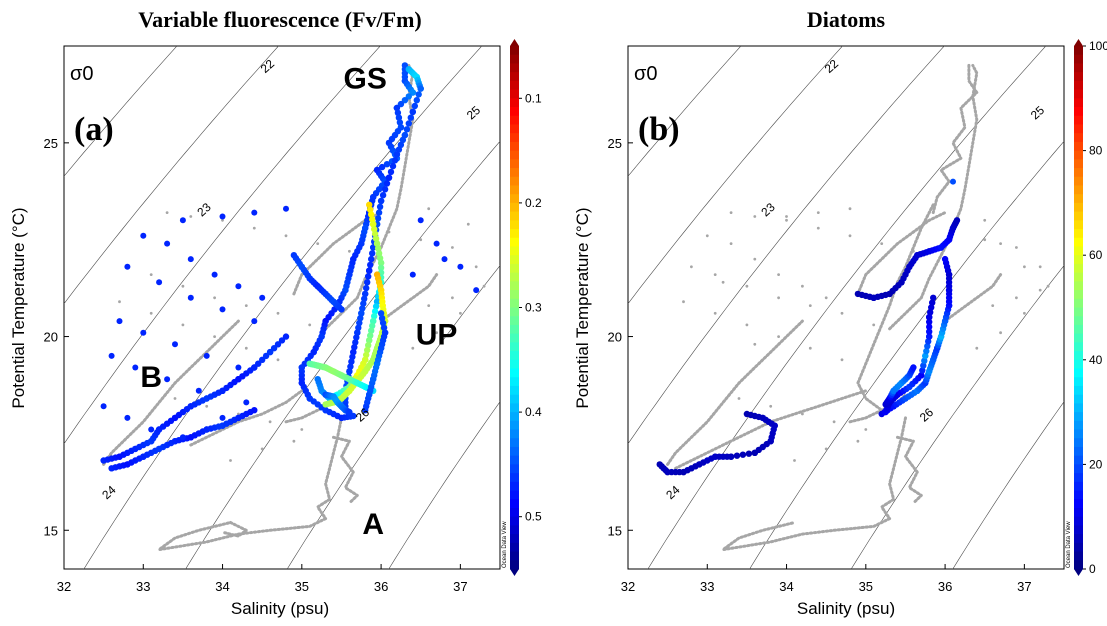 This screenshot has height=626, width=1107. Describe the element at coordinates (533, 203) in the screenshot. I see `colorbar-tick-label: 0.2` at that location.